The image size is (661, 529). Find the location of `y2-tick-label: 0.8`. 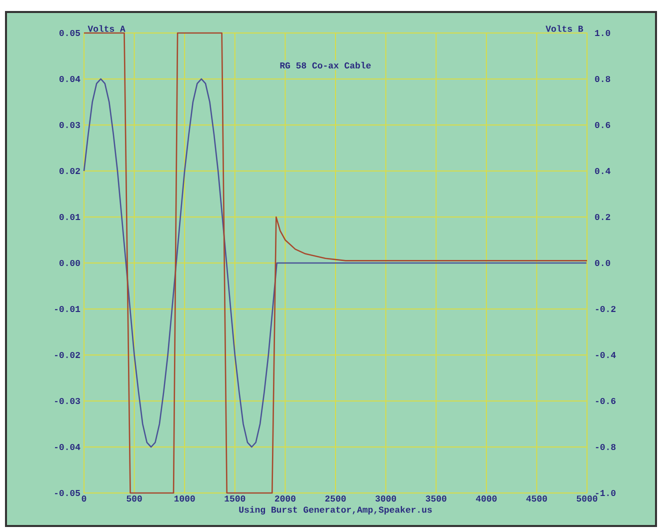

y2-tick-label: 0.8 is located at coordinates (602, 79).